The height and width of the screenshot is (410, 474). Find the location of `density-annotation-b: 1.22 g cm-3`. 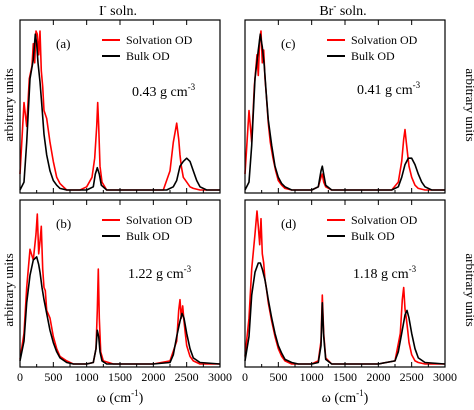

density-annotation-b: 1.22 g cm-3 is located at coordinates (160, 273).